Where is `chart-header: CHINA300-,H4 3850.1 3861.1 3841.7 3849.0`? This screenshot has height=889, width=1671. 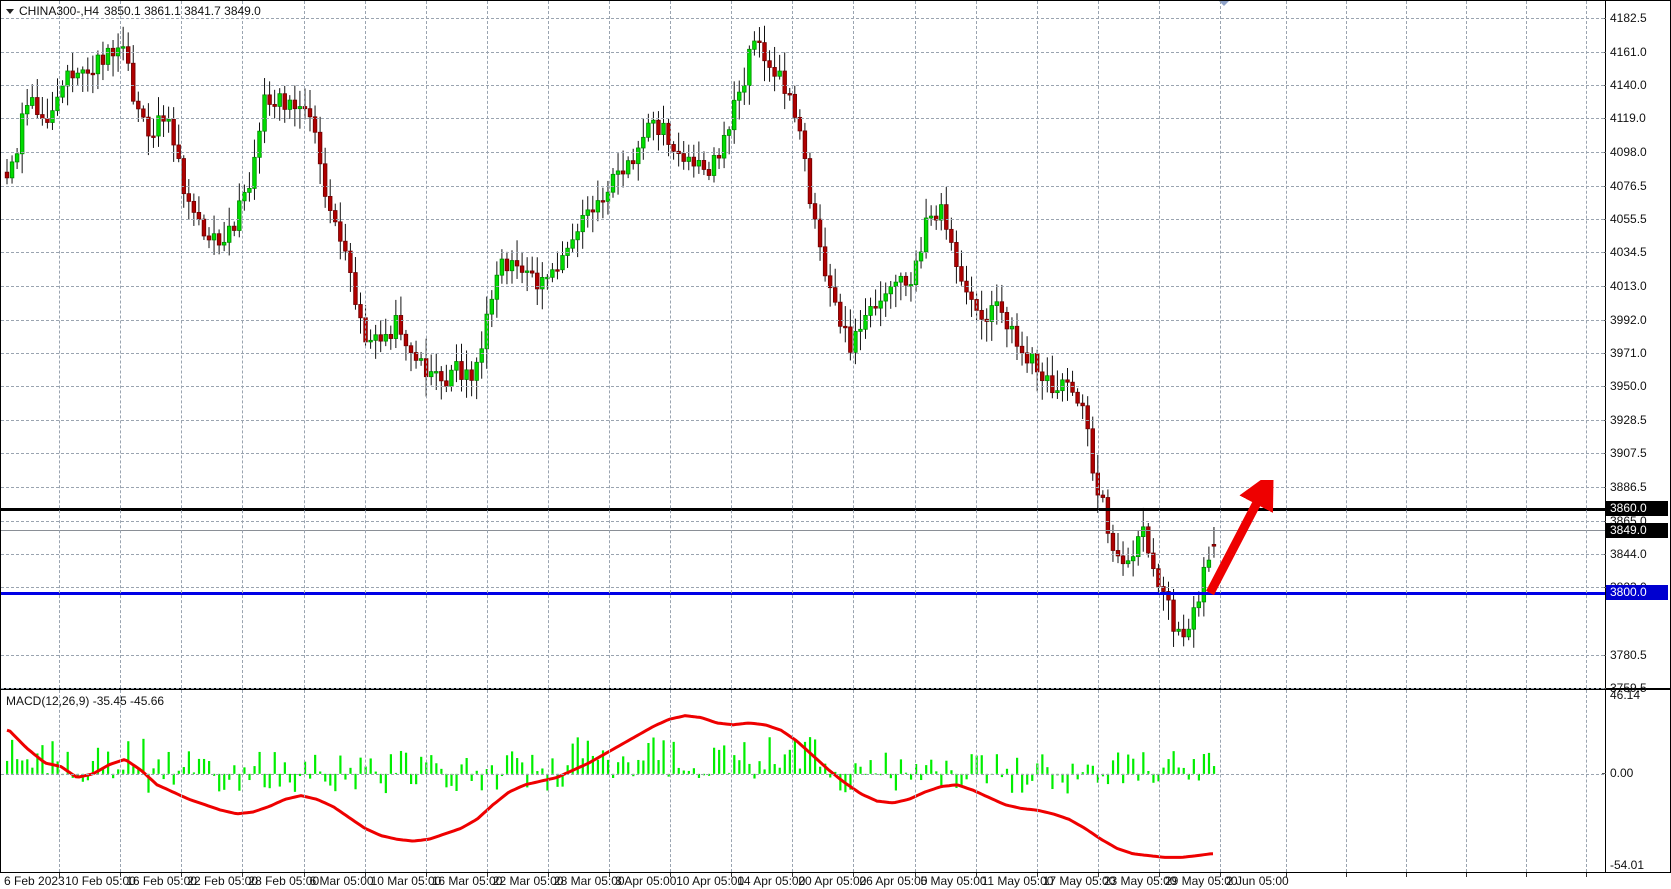
chart-header: CHINA300-,H4 3850.1 3861.1 3841.7 3849.0 is located at coordinates (133, 11).